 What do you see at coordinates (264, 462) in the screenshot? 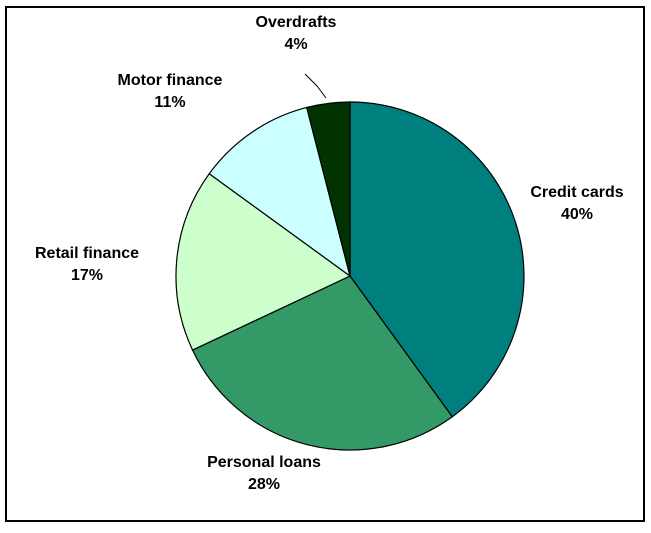
I see `slice-label-category: Personal loans` at bounding box center [264, 462].